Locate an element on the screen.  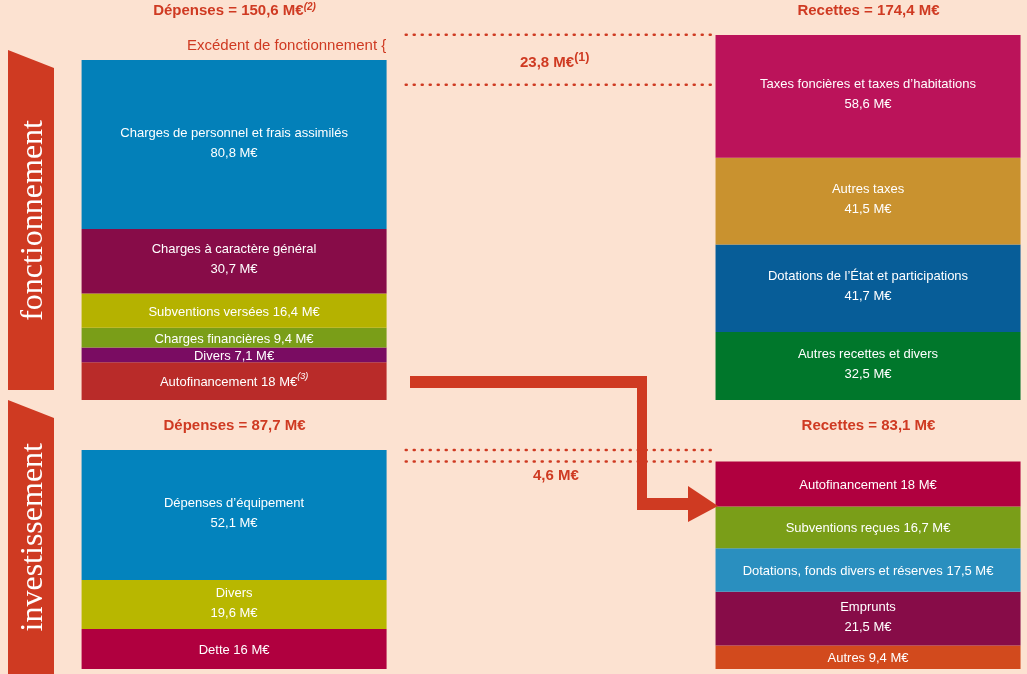
series-label: Subventions versées is located at coordinates (209, 311).